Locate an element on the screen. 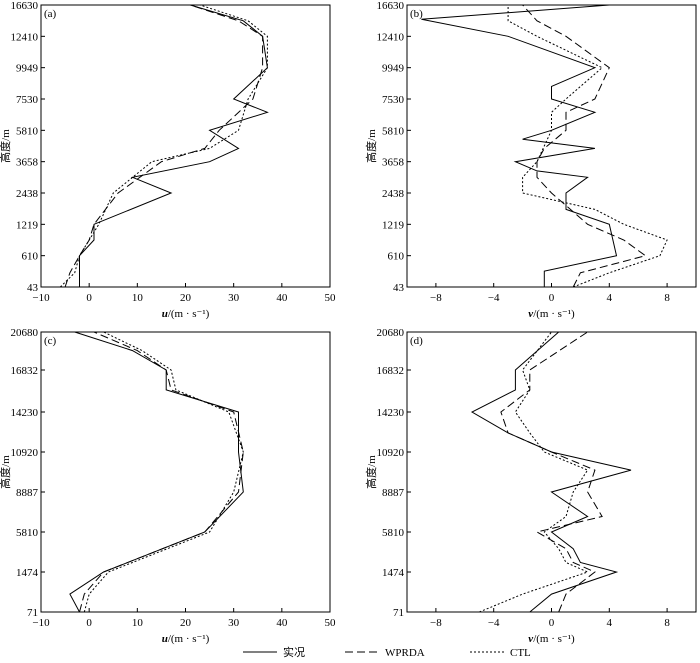 The width and height of the screenshot is (700, 663). legend-label: 实况 is located at coordinates (294, 652).